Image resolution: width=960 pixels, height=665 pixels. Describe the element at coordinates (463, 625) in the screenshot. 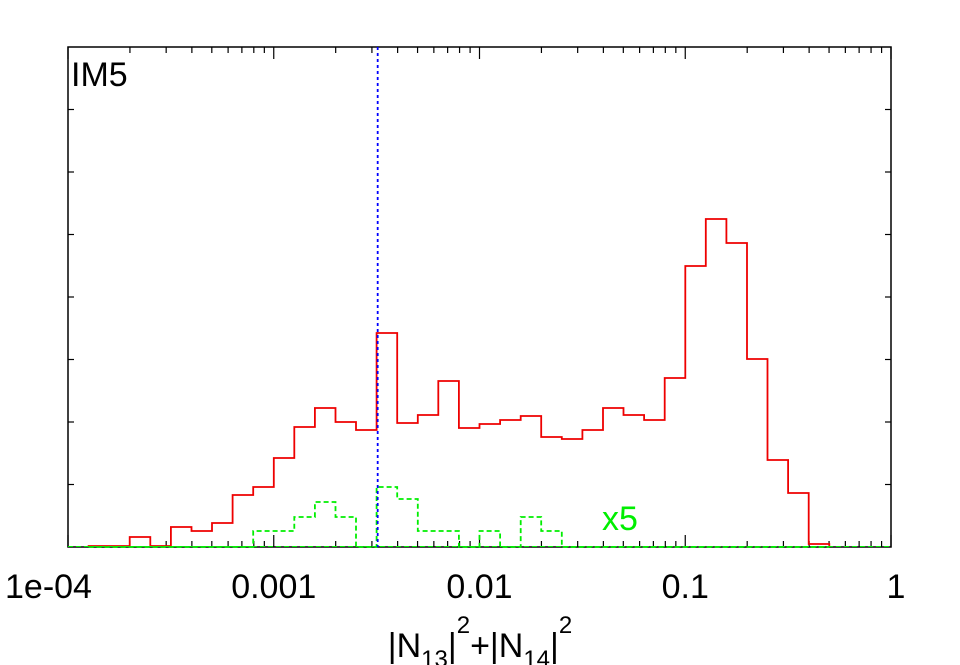

I see `x-axis-label-part-3: 2` at that location.